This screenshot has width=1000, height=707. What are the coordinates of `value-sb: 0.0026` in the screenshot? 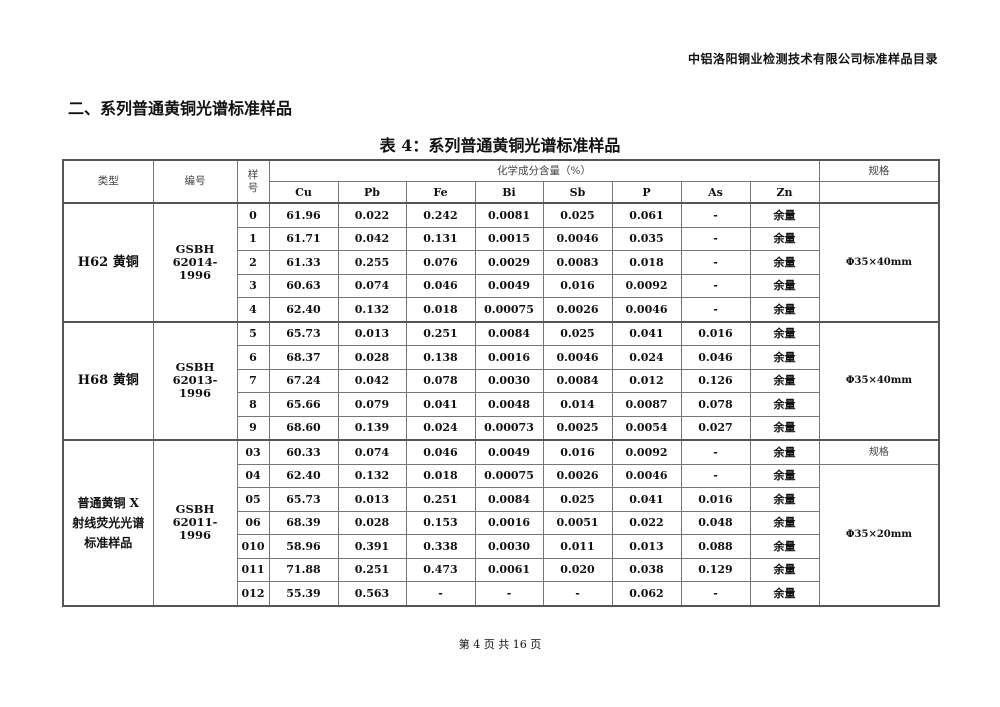 It's located at (577, 309).